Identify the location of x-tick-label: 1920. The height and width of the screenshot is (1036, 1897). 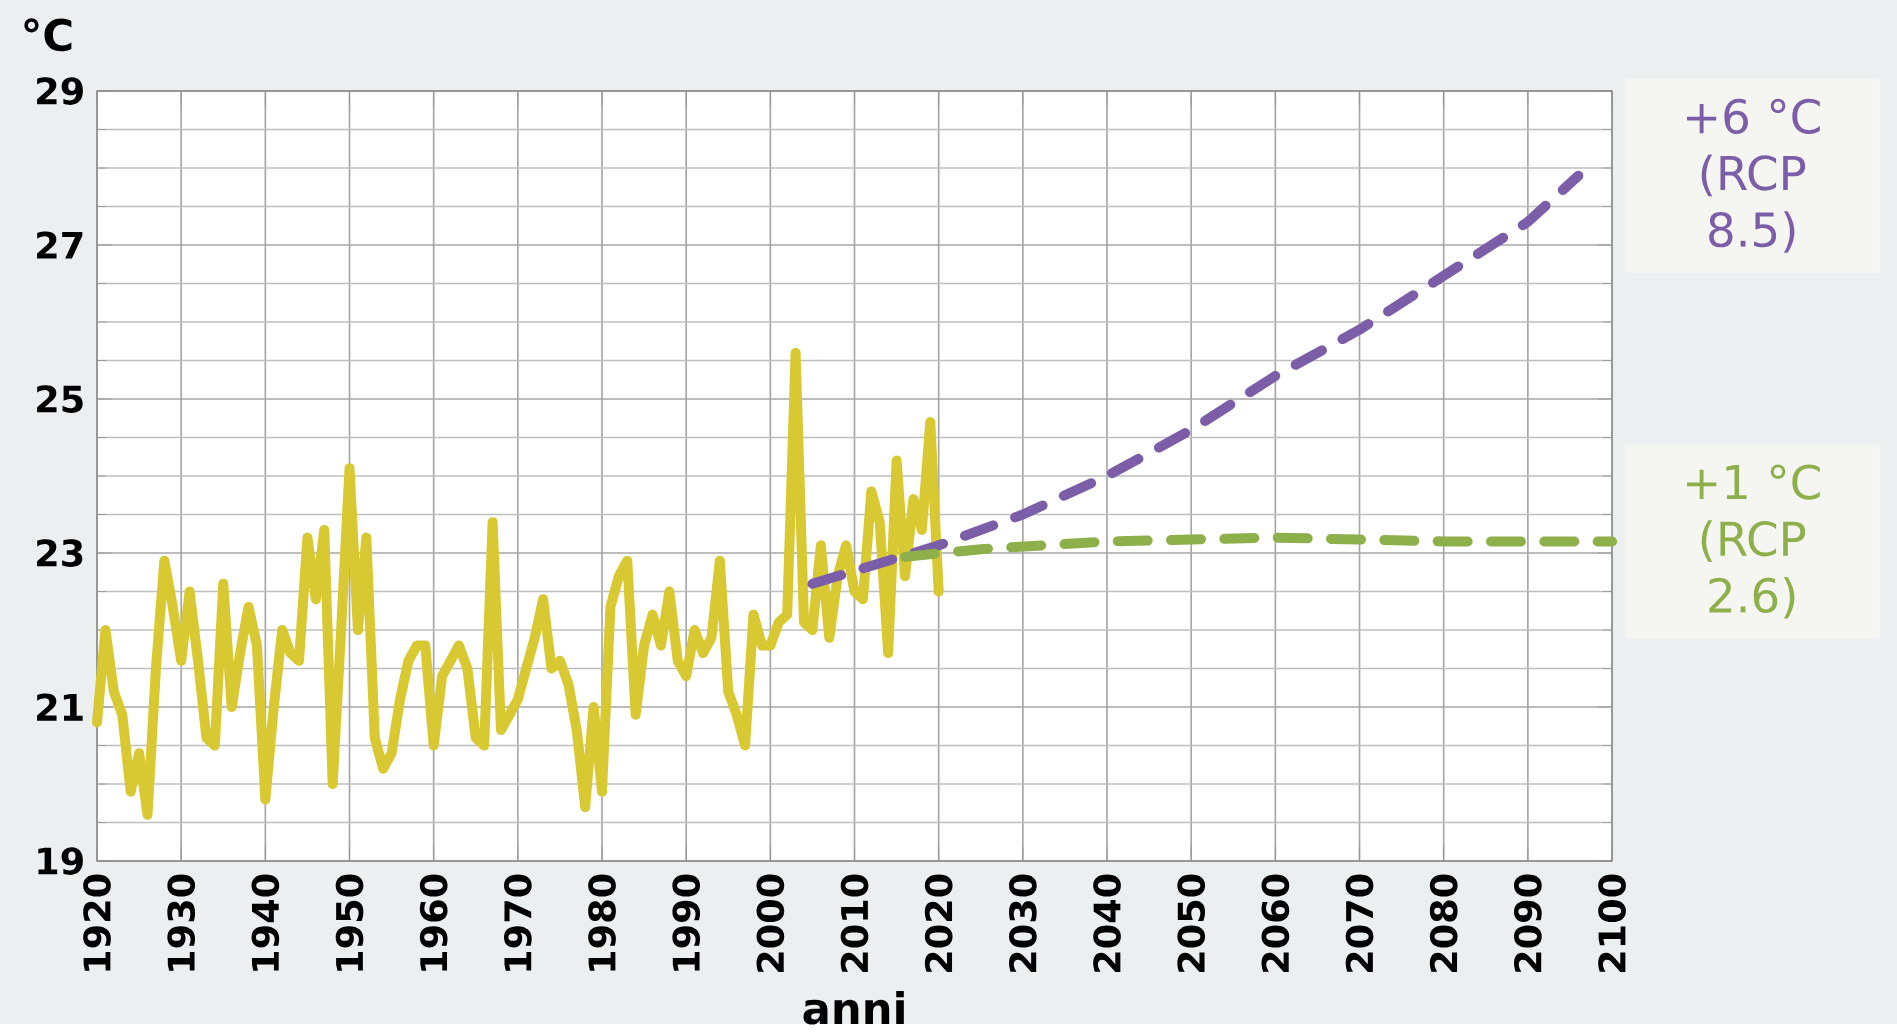
(97, 922).